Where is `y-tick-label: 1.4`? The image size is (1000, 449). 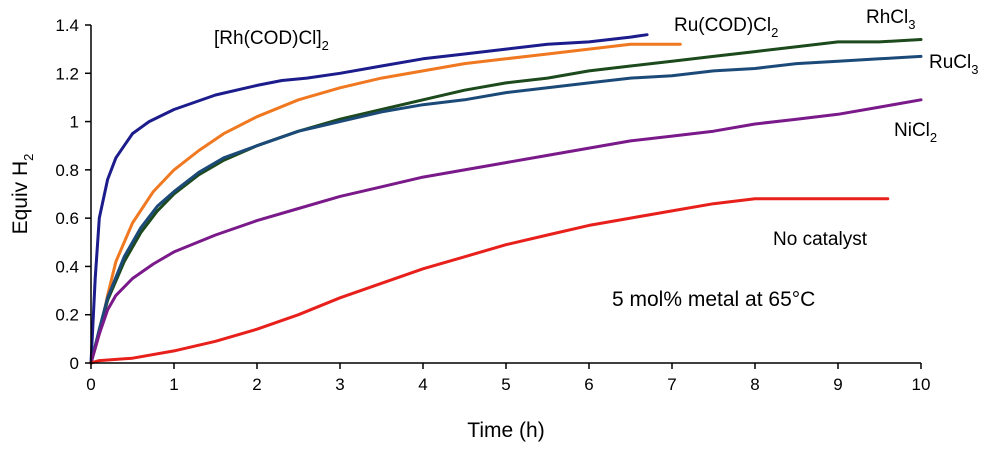
y-tick-label: 1.4 is located at coordinates (67, 25).